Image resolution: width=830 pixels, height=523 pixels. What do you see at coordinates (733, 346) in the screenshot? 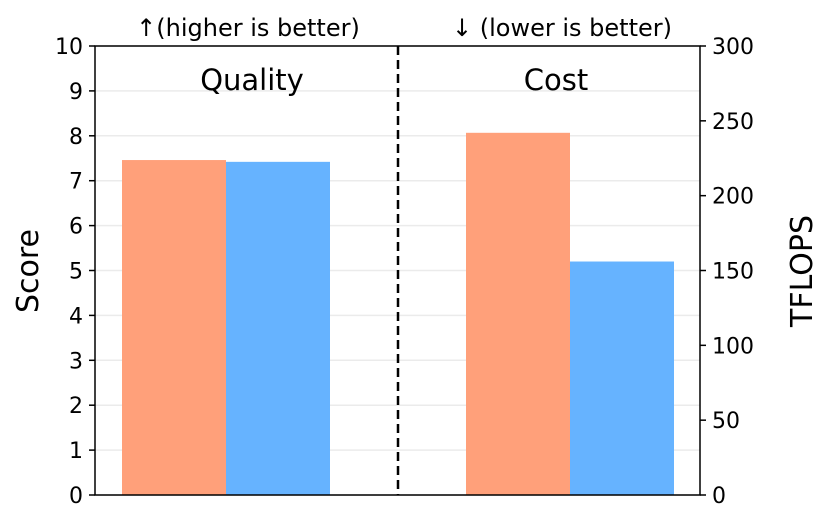
I see `right-tick-label: 100` at bounding box center [733, 346].